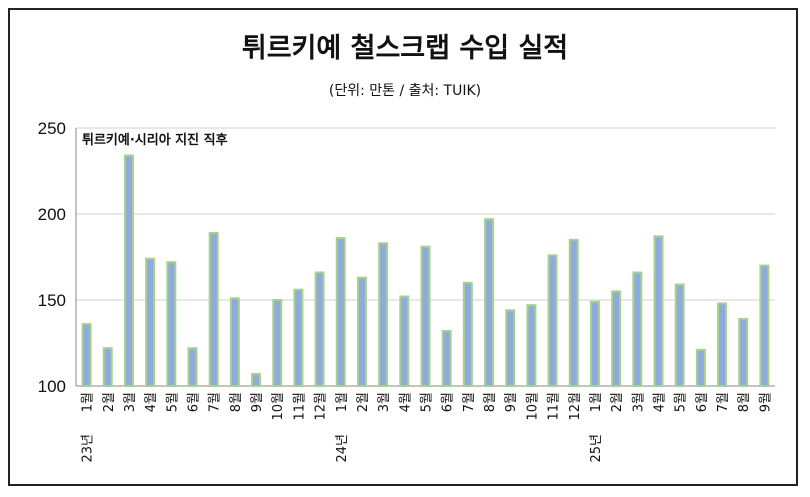 Image resolution: width=810 pixels, height=497 pixels. What do you see at coordinates (52, 214) in the screenshot?
I see `y-tick-label: 200` at bounding box center [52, 214].